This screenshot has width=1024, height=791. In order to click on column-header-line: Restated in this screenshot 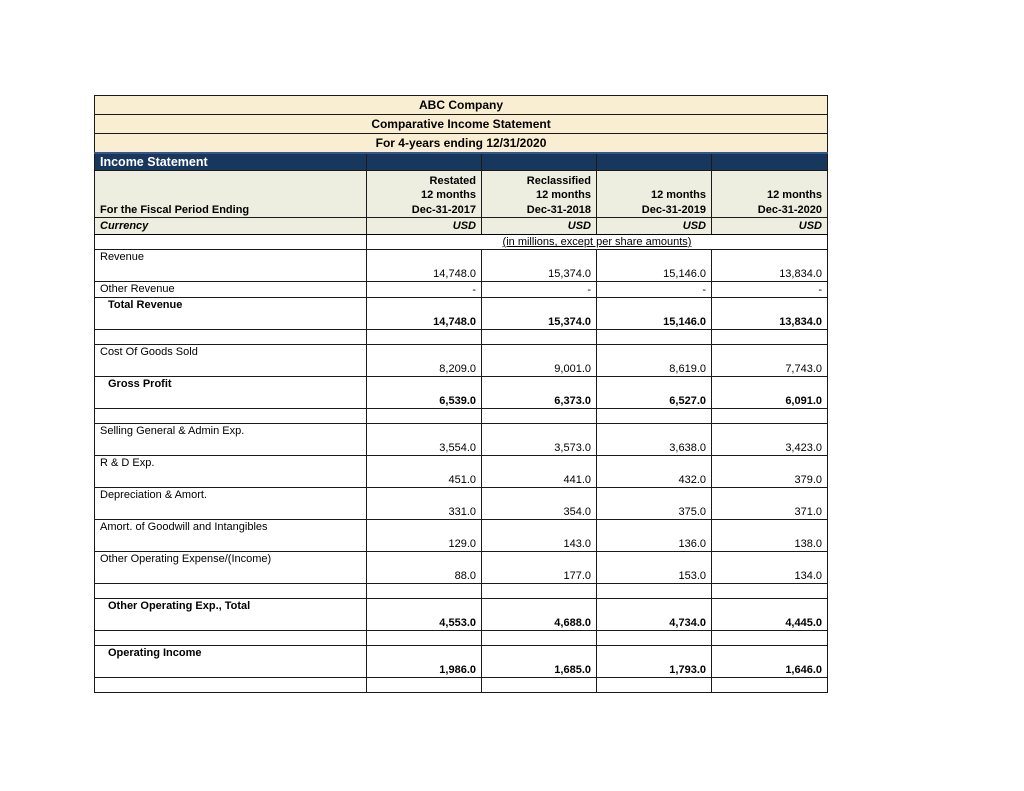, I will do `click(452, 180)`.